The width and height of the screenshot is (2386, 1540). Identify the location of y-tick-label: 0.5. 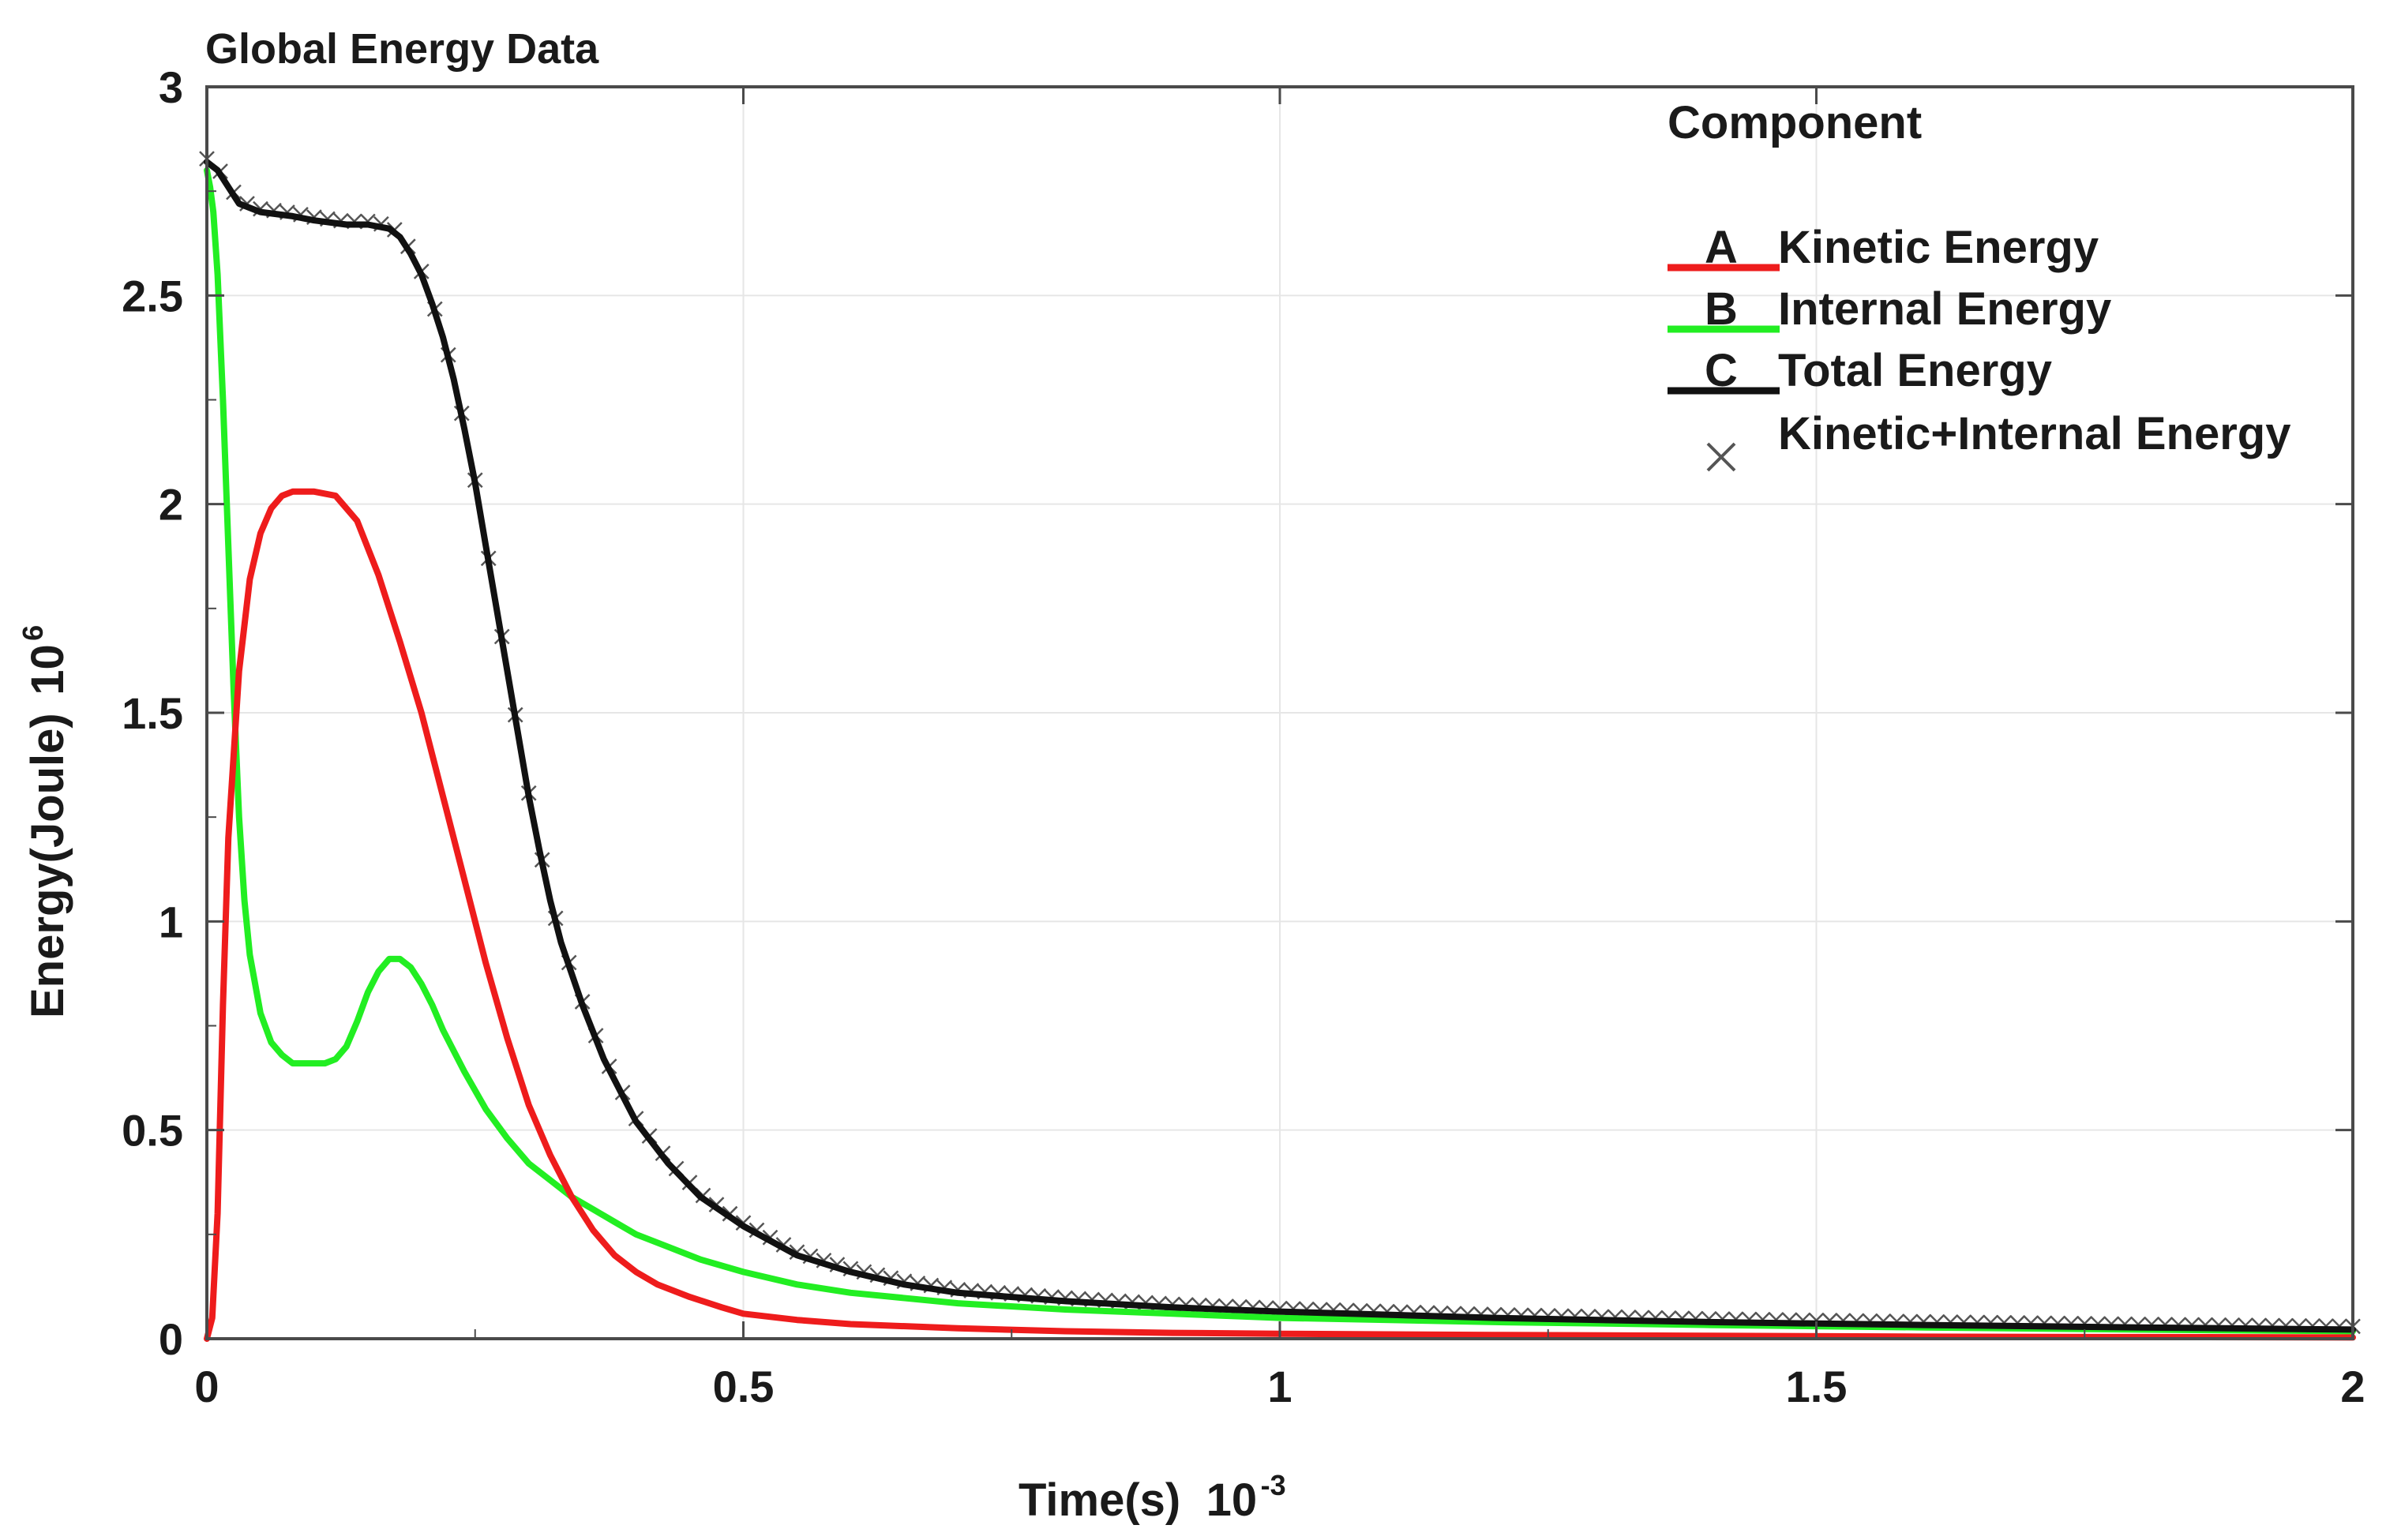
(152, 1131).